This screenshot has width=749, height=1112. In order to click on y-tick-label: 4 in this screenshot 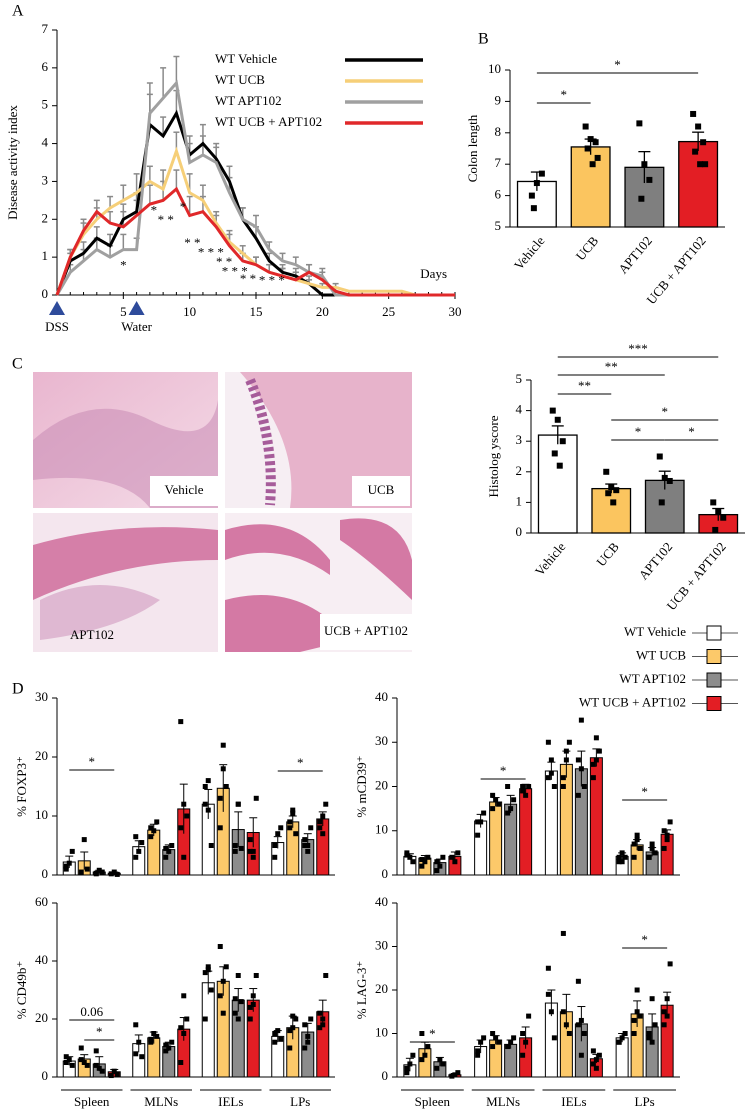, I will do `click(519, 409)`.